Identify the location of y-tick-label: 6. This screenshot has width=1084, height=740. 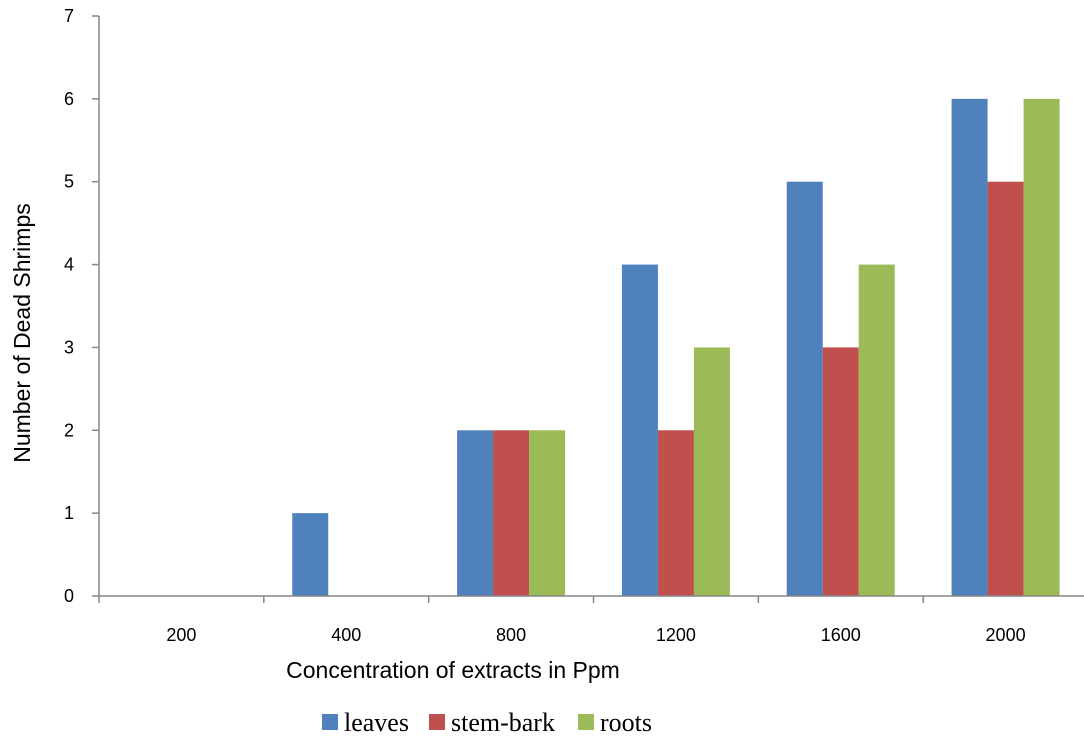
(69, 99).